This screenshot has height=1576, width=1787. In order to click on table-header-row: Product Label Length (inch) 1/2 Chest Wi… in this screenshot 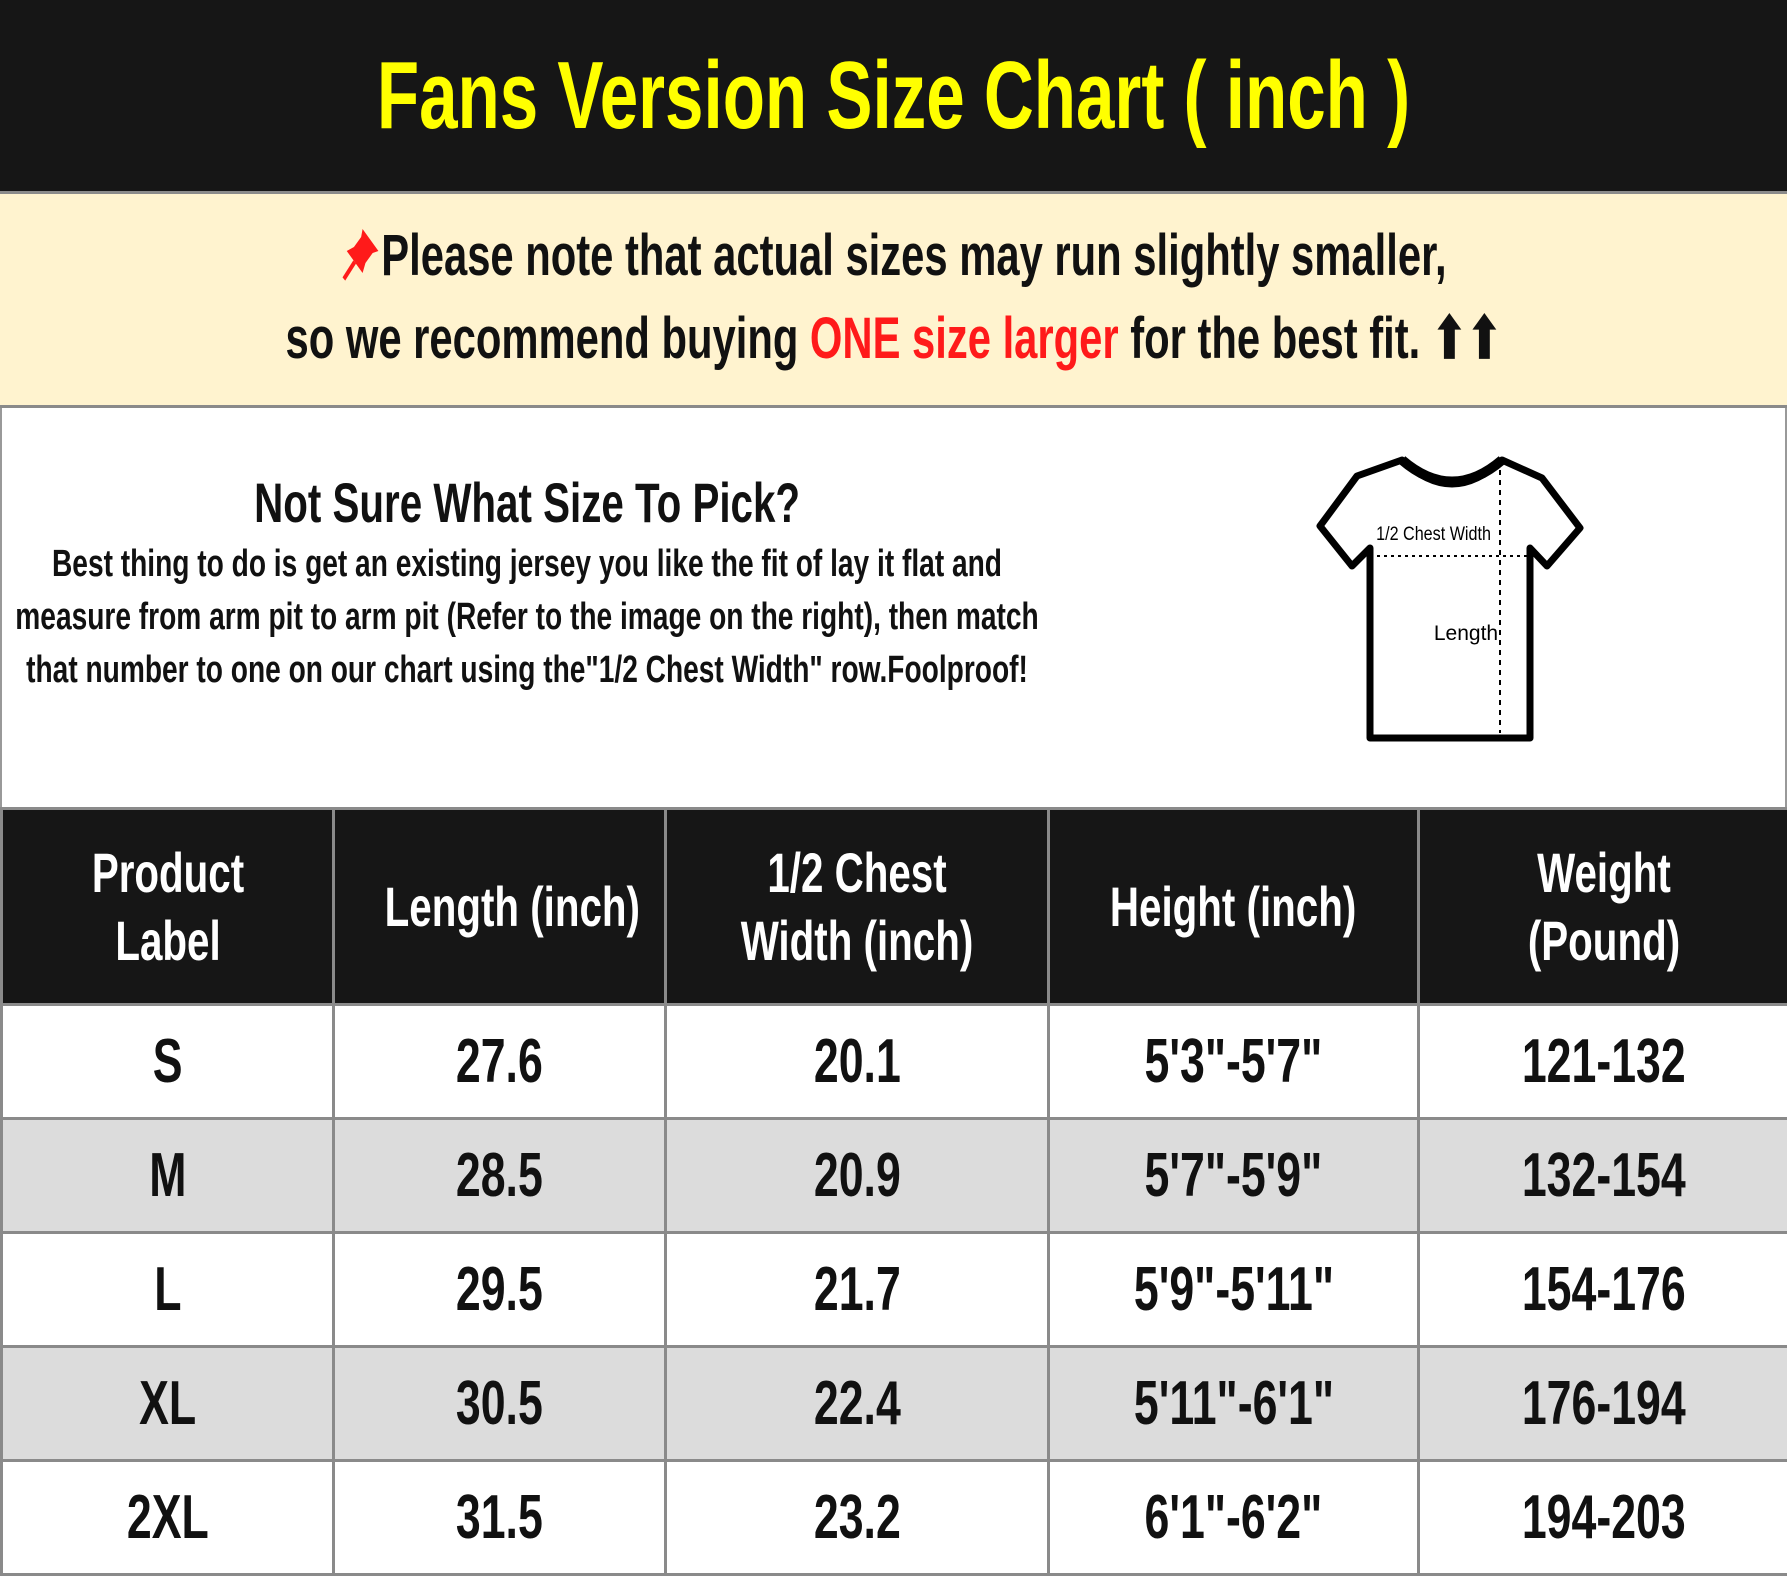, I will do `click(894, 907)`.